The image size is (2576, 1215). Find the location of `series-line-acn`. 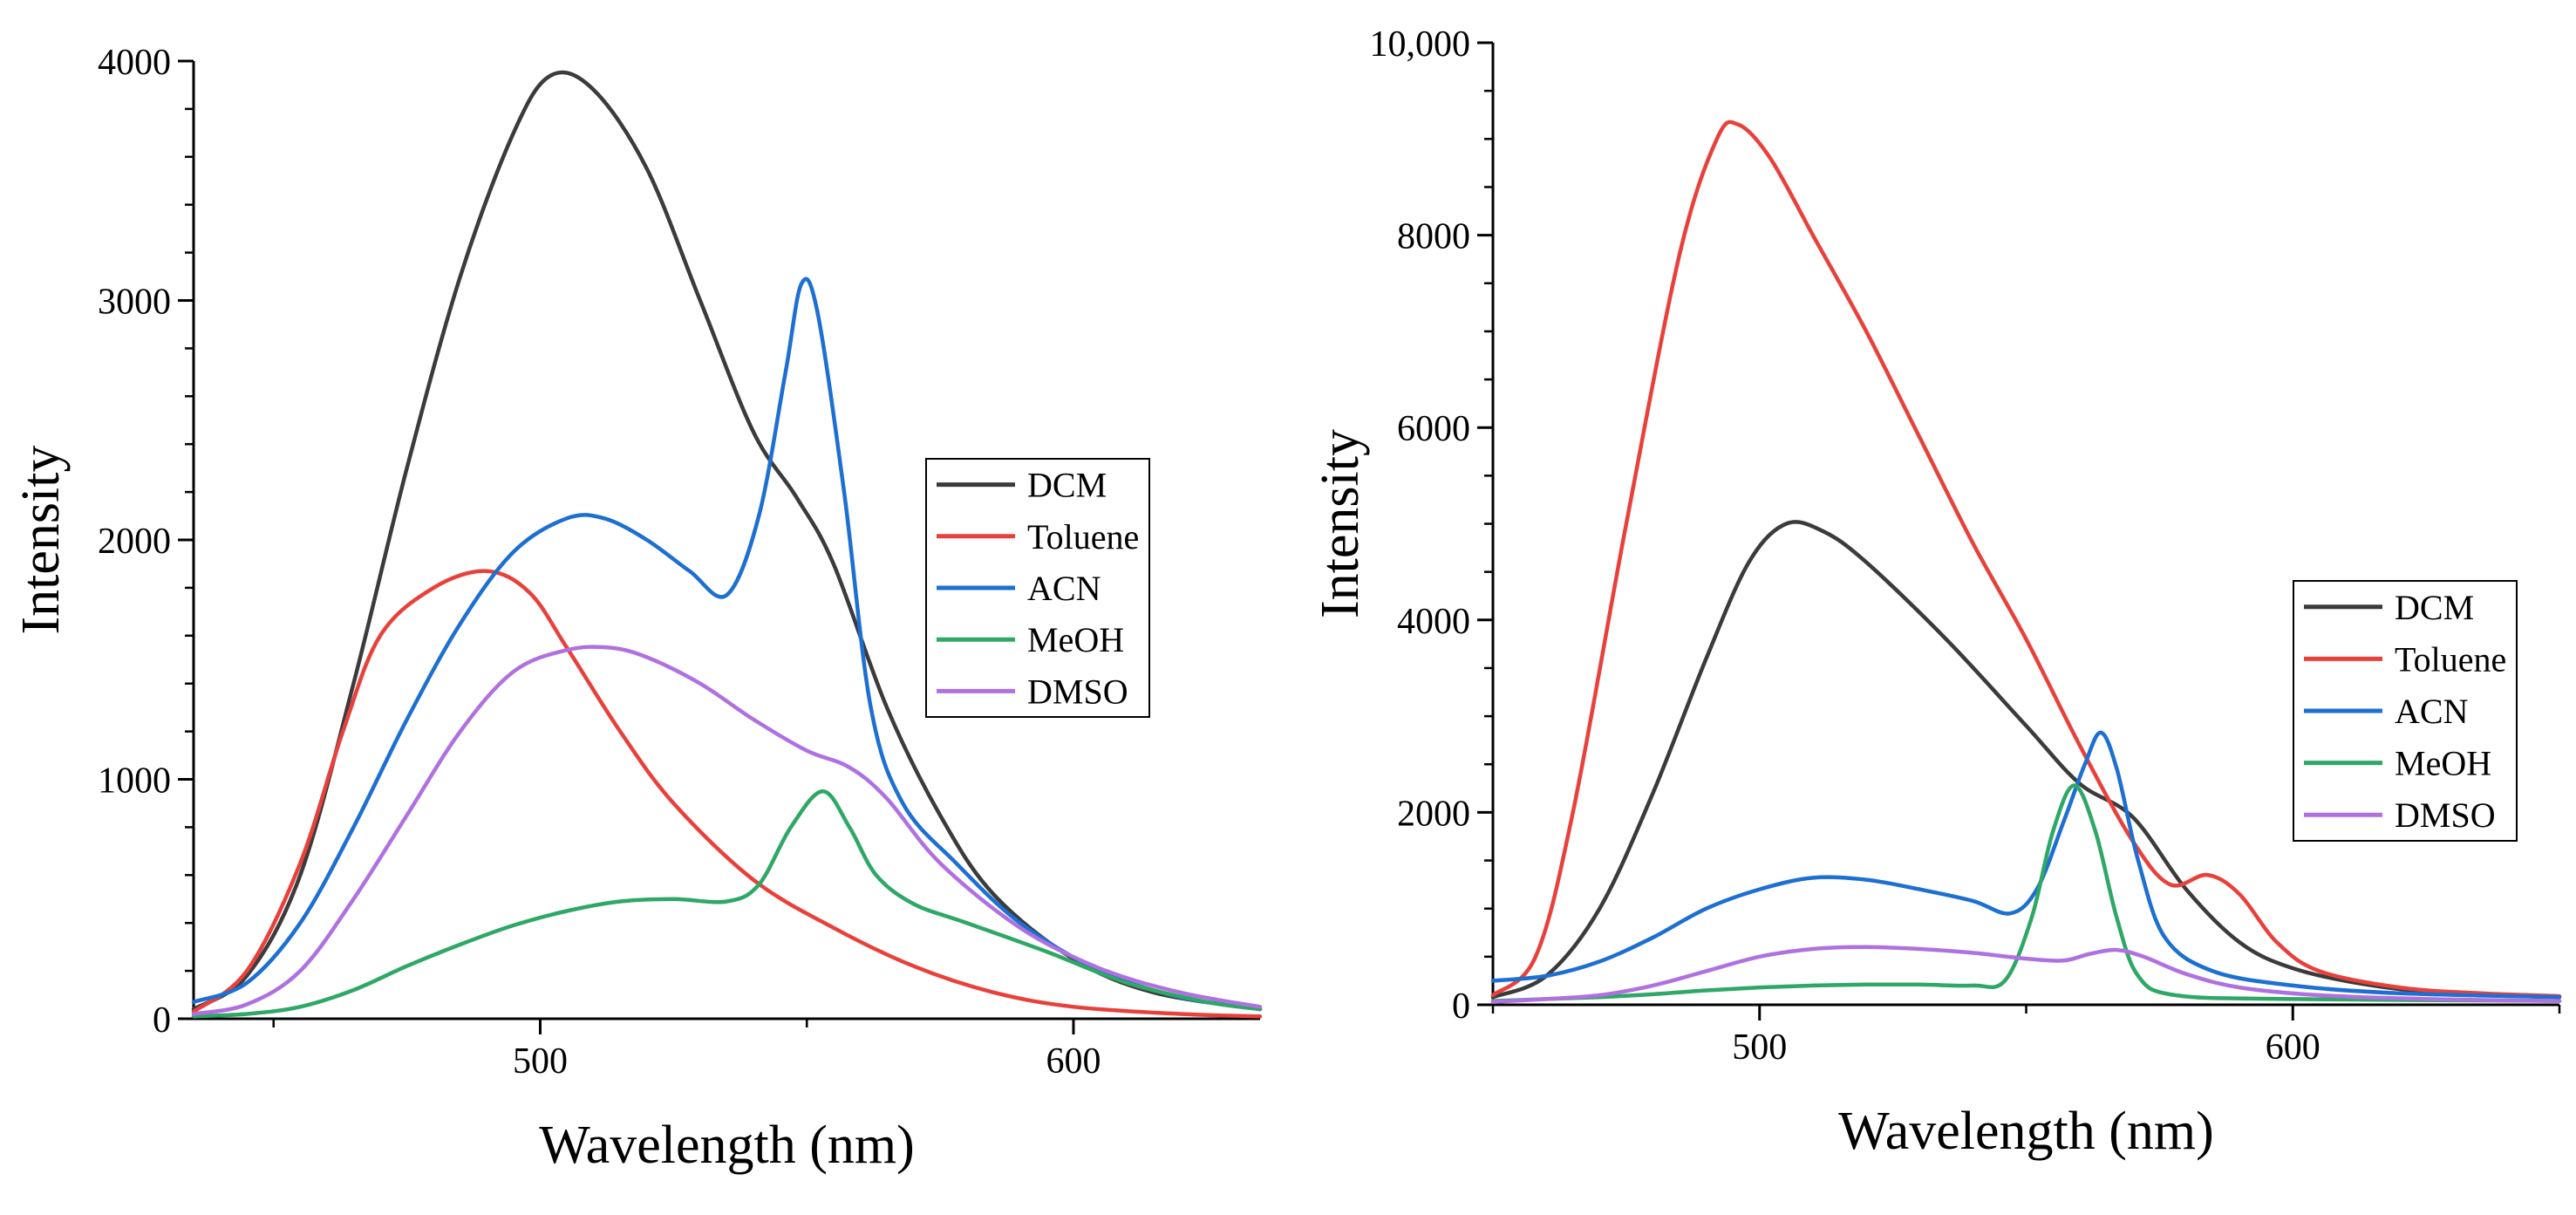

series-line-acn is located at coordinates (2026, 865).